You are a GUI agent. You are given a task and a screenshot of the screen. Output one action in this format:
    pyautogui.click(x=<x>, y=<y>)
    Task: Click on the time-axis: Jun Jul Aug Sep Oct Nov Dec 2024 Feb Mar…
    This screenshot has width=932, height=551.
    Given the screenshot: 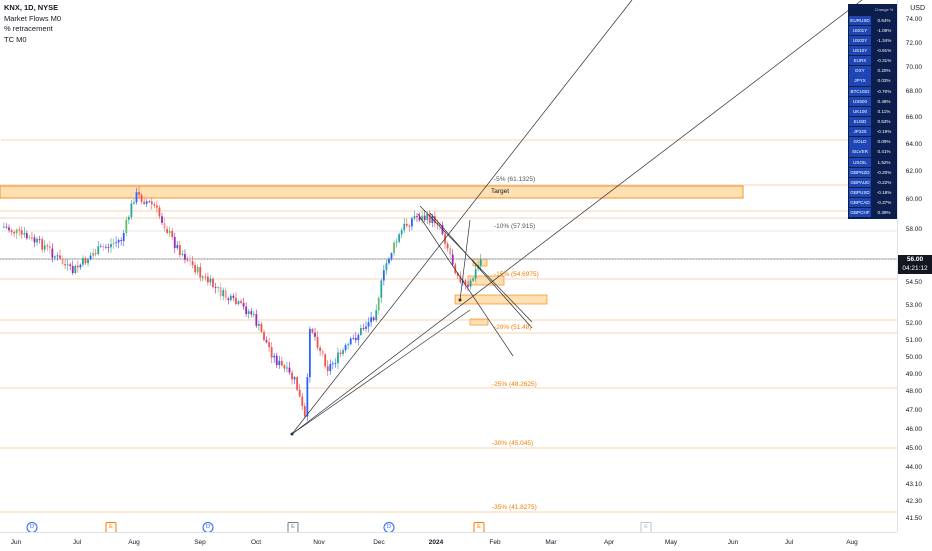 What is the action you would take?
    pyautogui.click(x=448, y=541)
    